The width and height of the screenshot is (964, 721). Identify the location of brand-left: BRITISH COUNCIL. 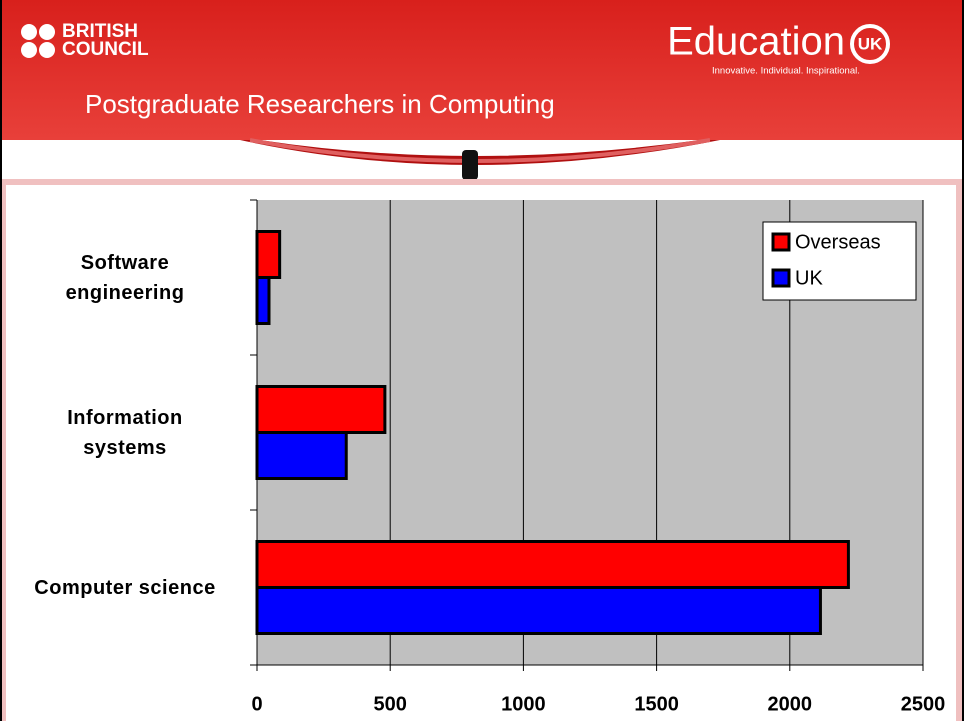
(105, 40).